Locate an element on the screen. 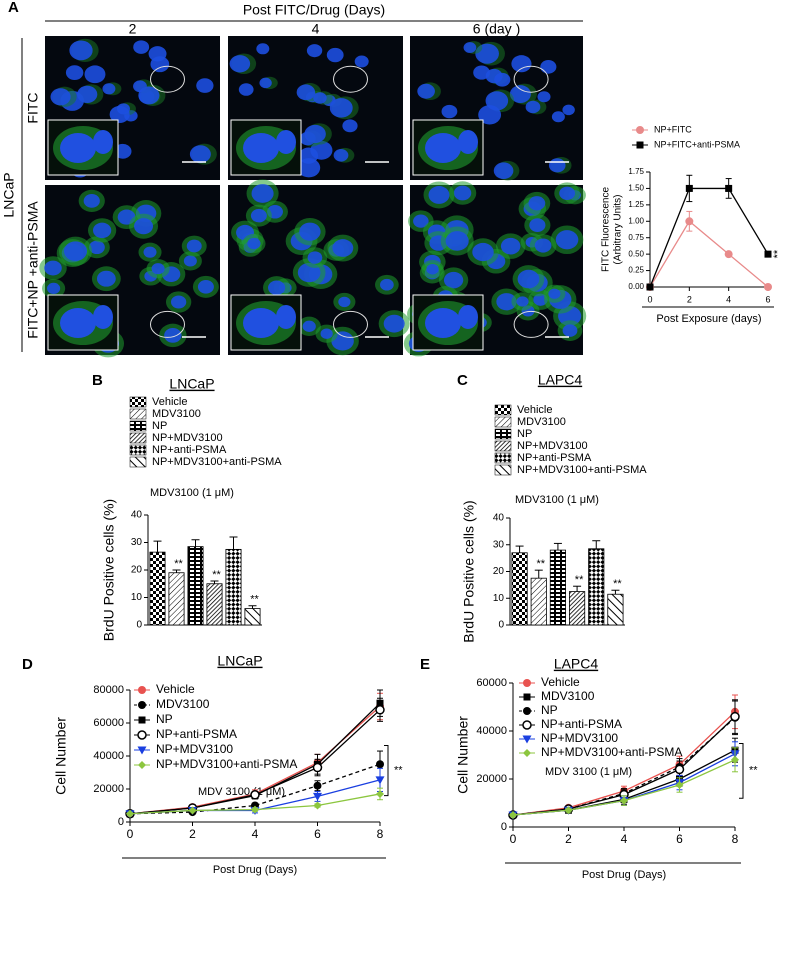 This screenshot has width=800, height=965. legend-label: NP+FITC is located at coordinates (673, 129).